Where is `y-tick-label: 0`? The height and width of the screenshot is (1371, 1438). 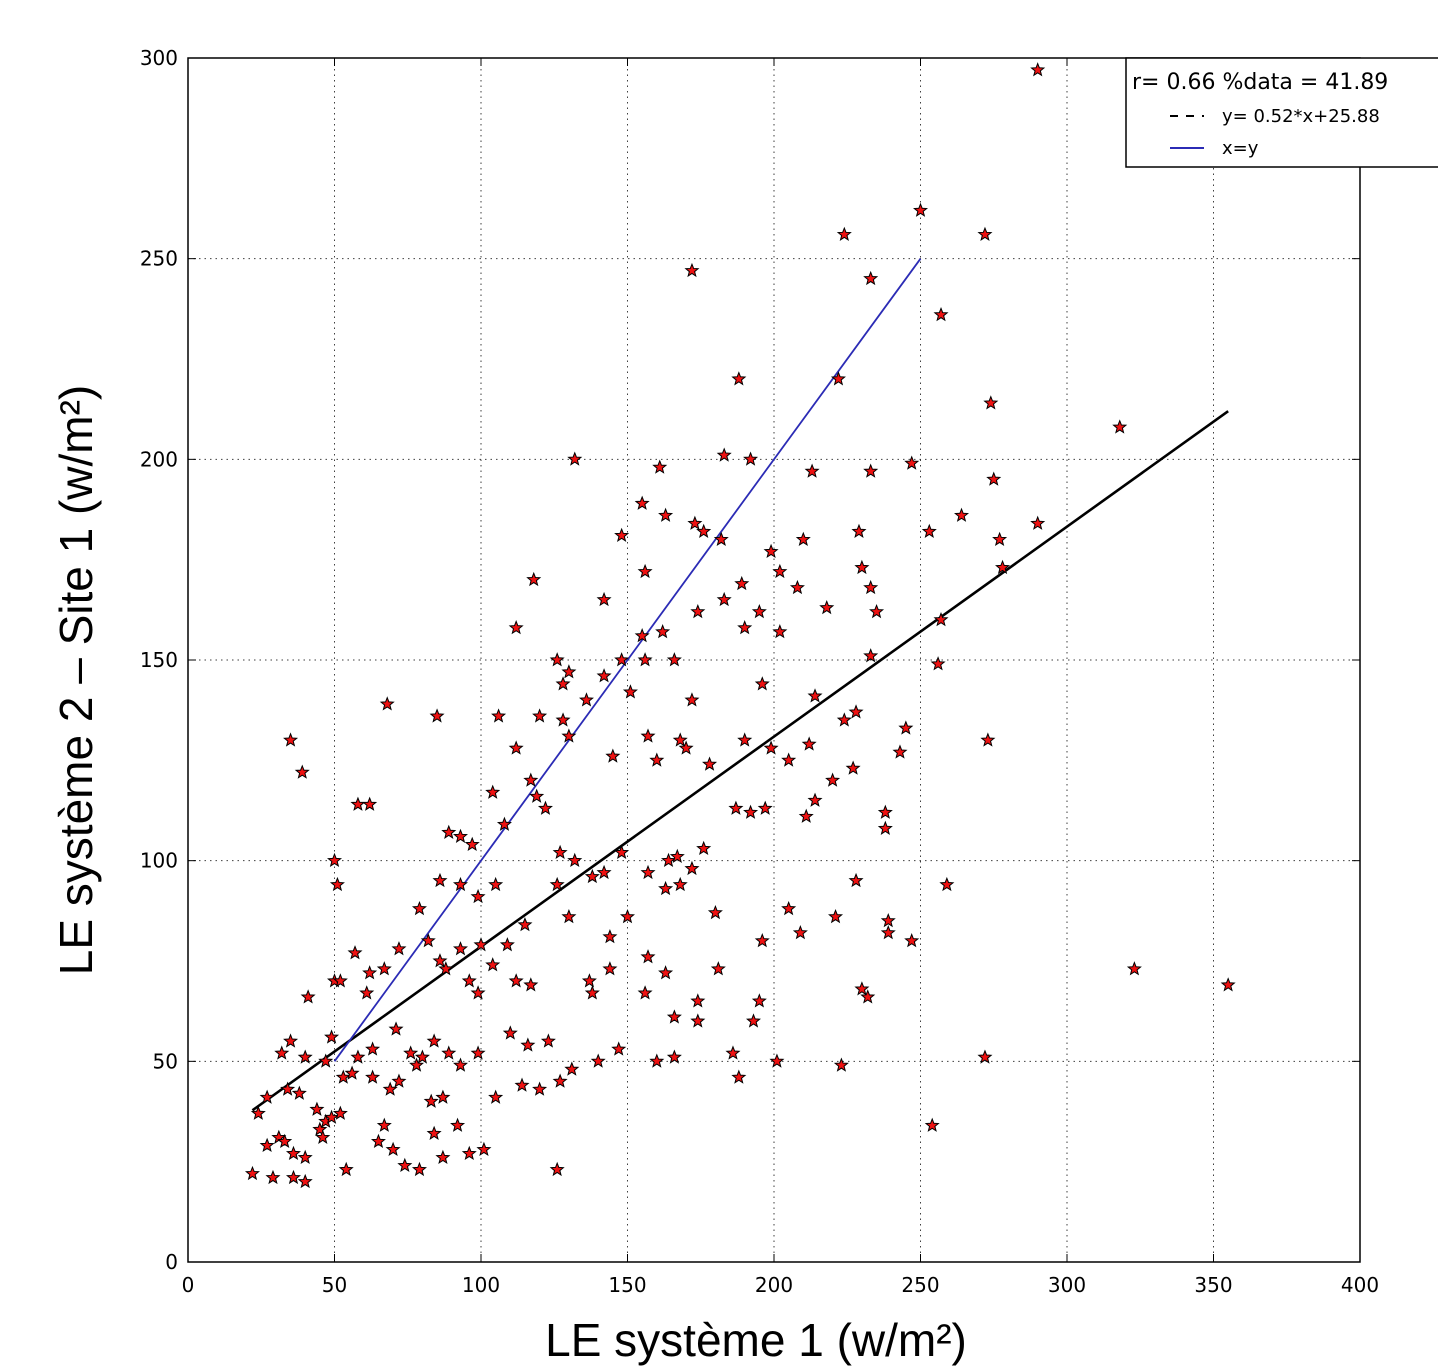 y-tick-label: 0 is located at coordinates (171, 1262).